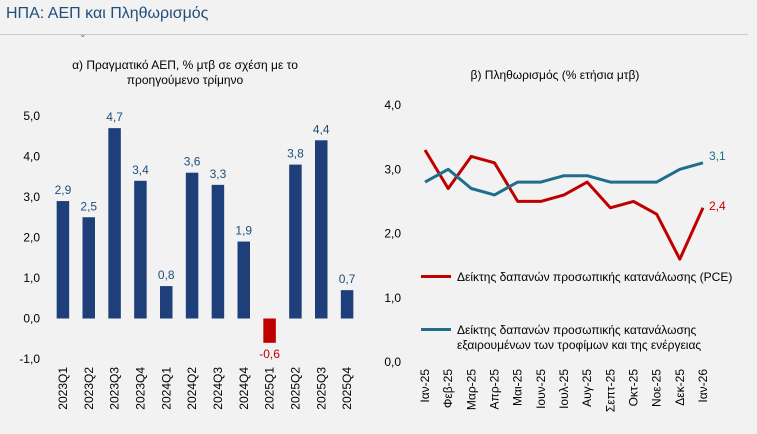 The width and height of the screenshot is (757, 434). I want to click on gdp-data-label: 4,4, so click(321, 129).